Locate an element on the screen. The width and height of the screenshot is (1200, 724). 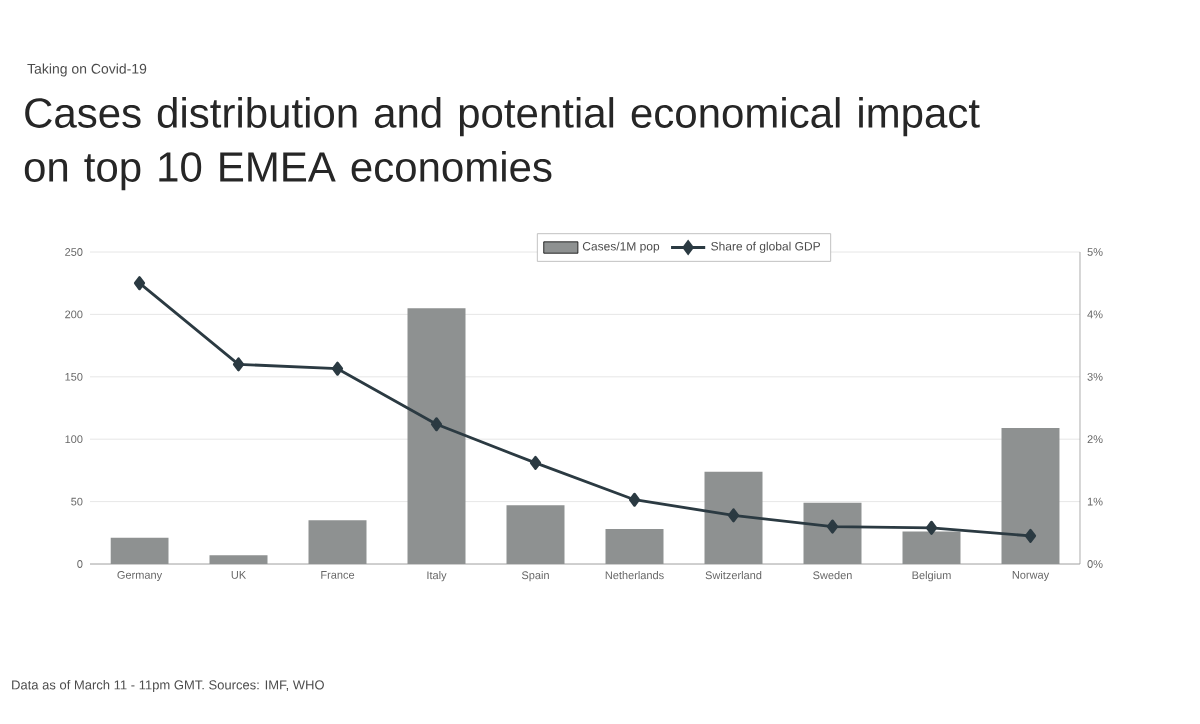
chart-title: Cases distribution and potential economical impact on top 10 EMEA economies is located at coordinates (502, 144).